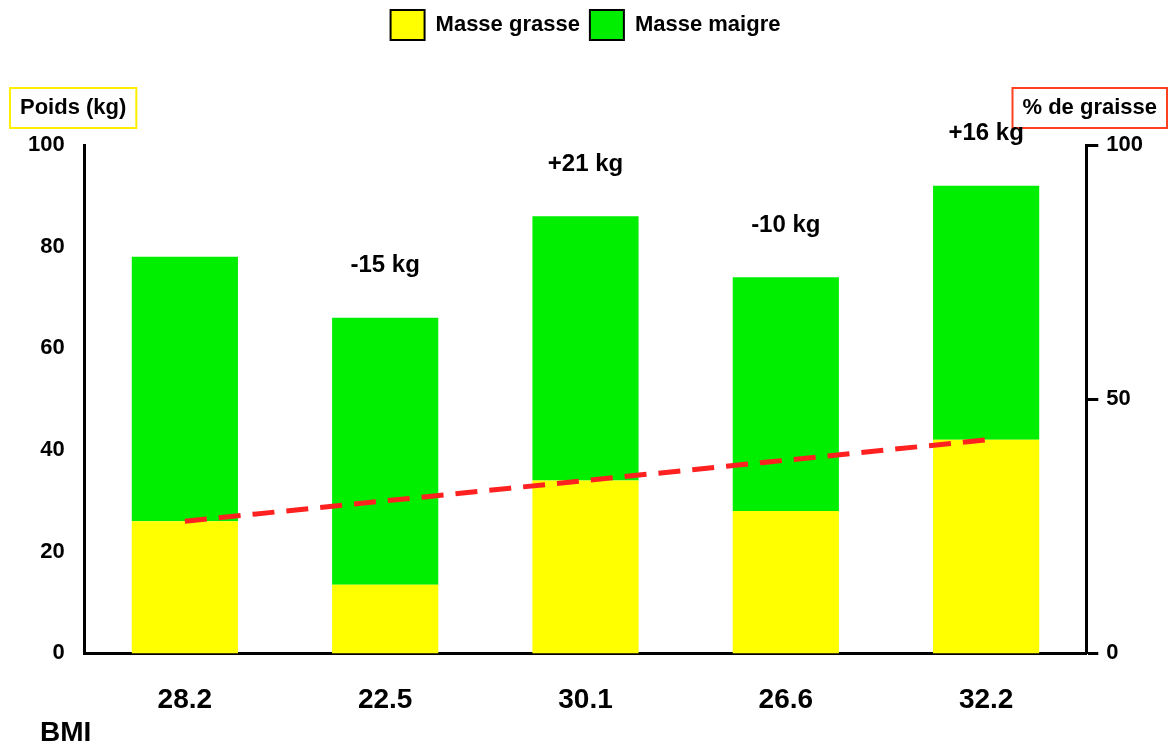 Image resolution: width=1171 pixels, height=747 pixels. What do you see at coordinates (786, 698) in the screenshot?
I see `x-tick-label: 26.6` at bounding box center [786, 698].